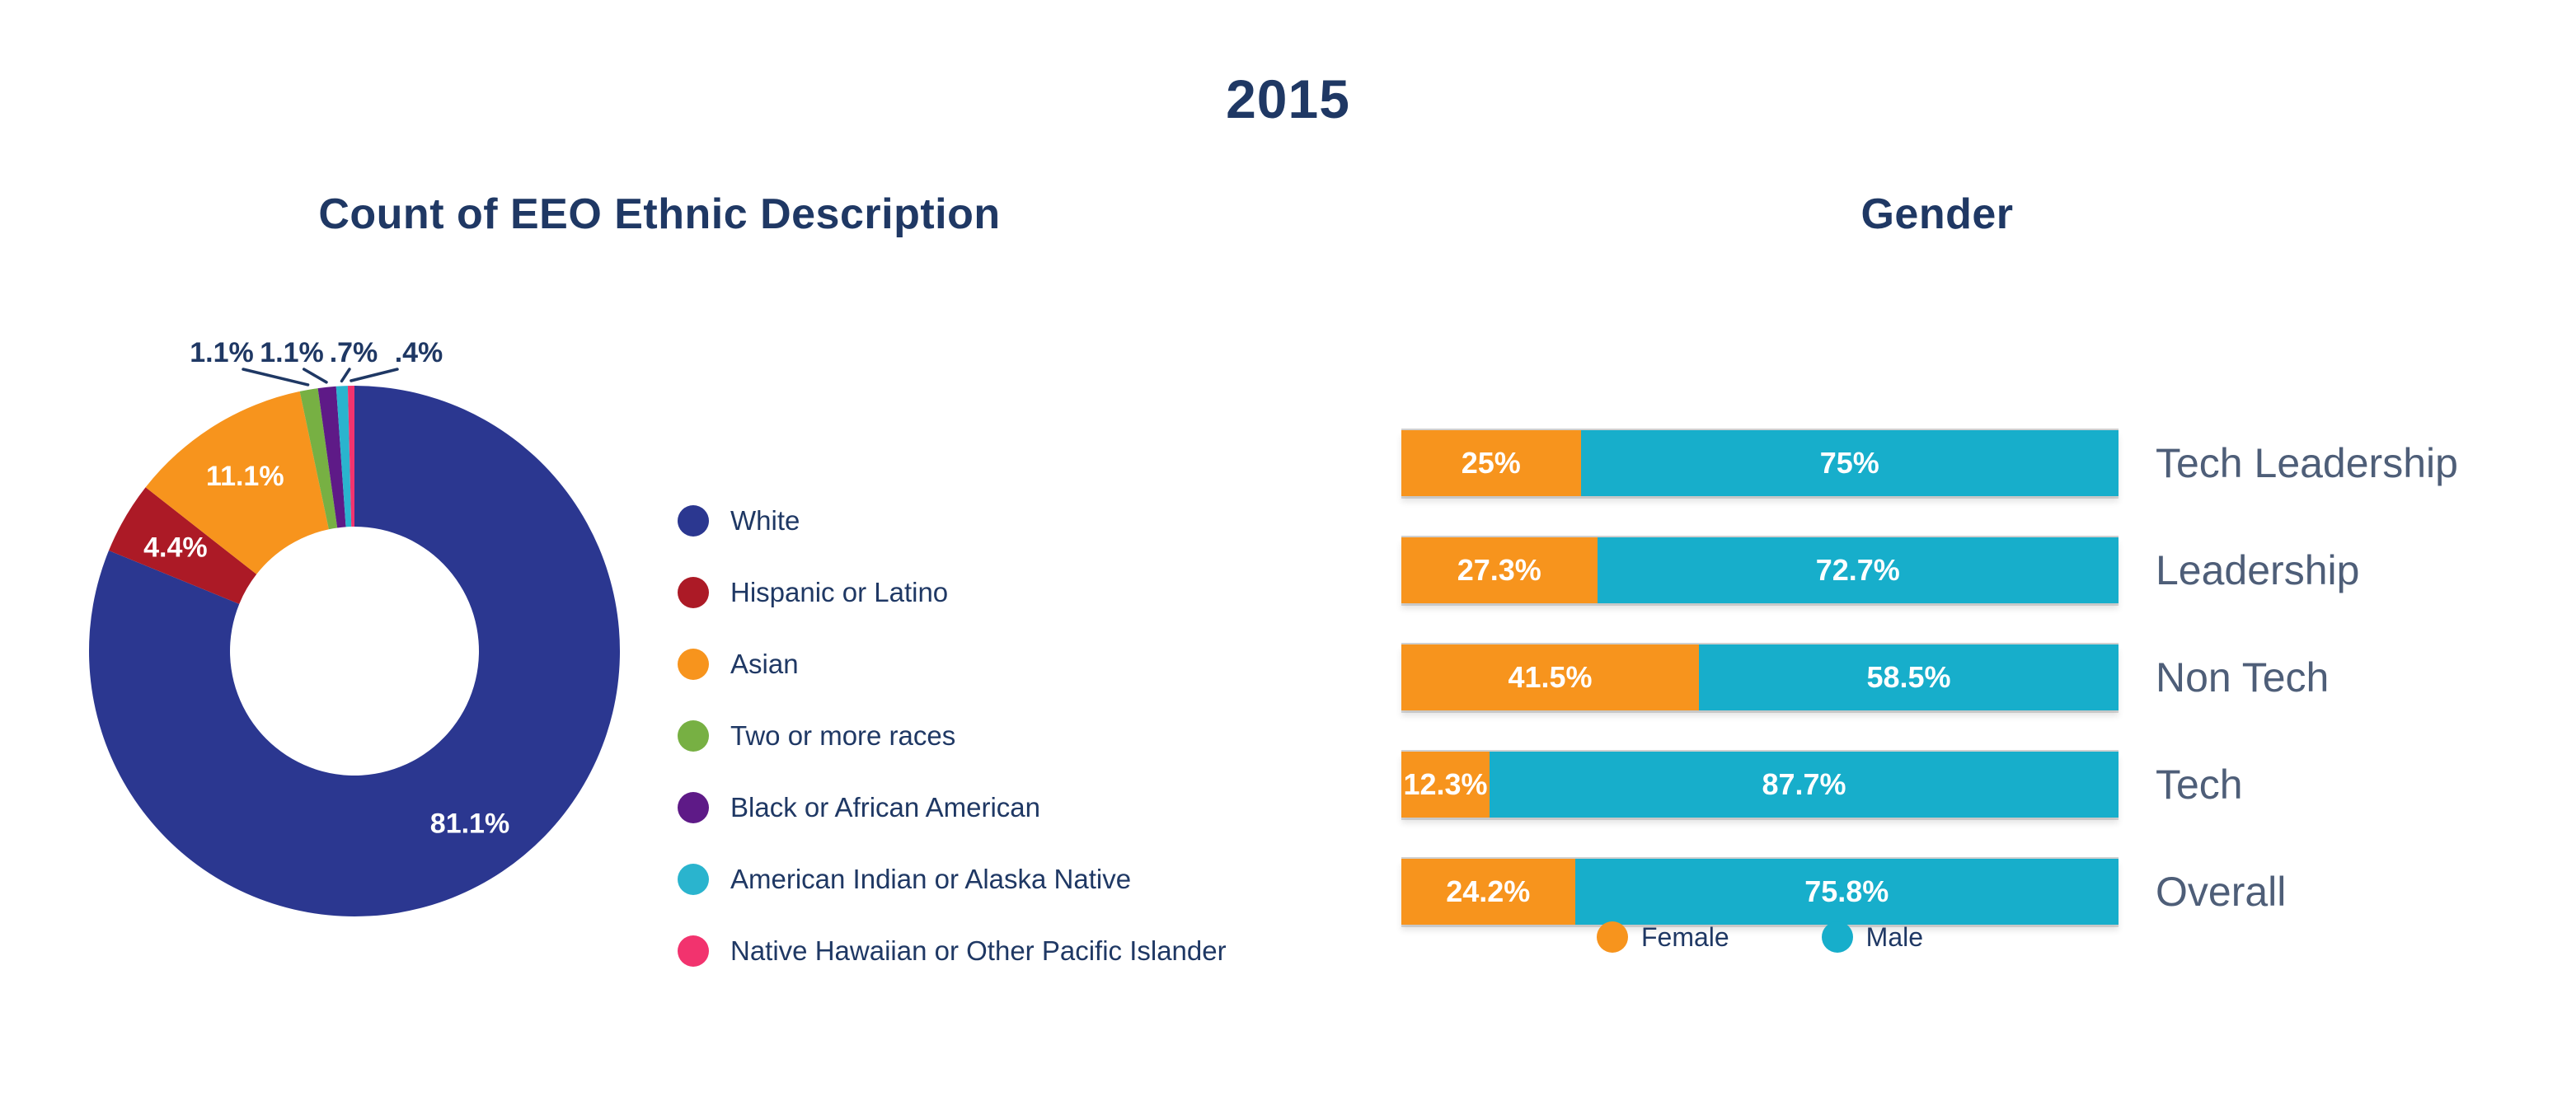  Describe the element at coordinates (470, 824) in the screenshot. I see `pie-value-label-white: 81.1%` at that location.